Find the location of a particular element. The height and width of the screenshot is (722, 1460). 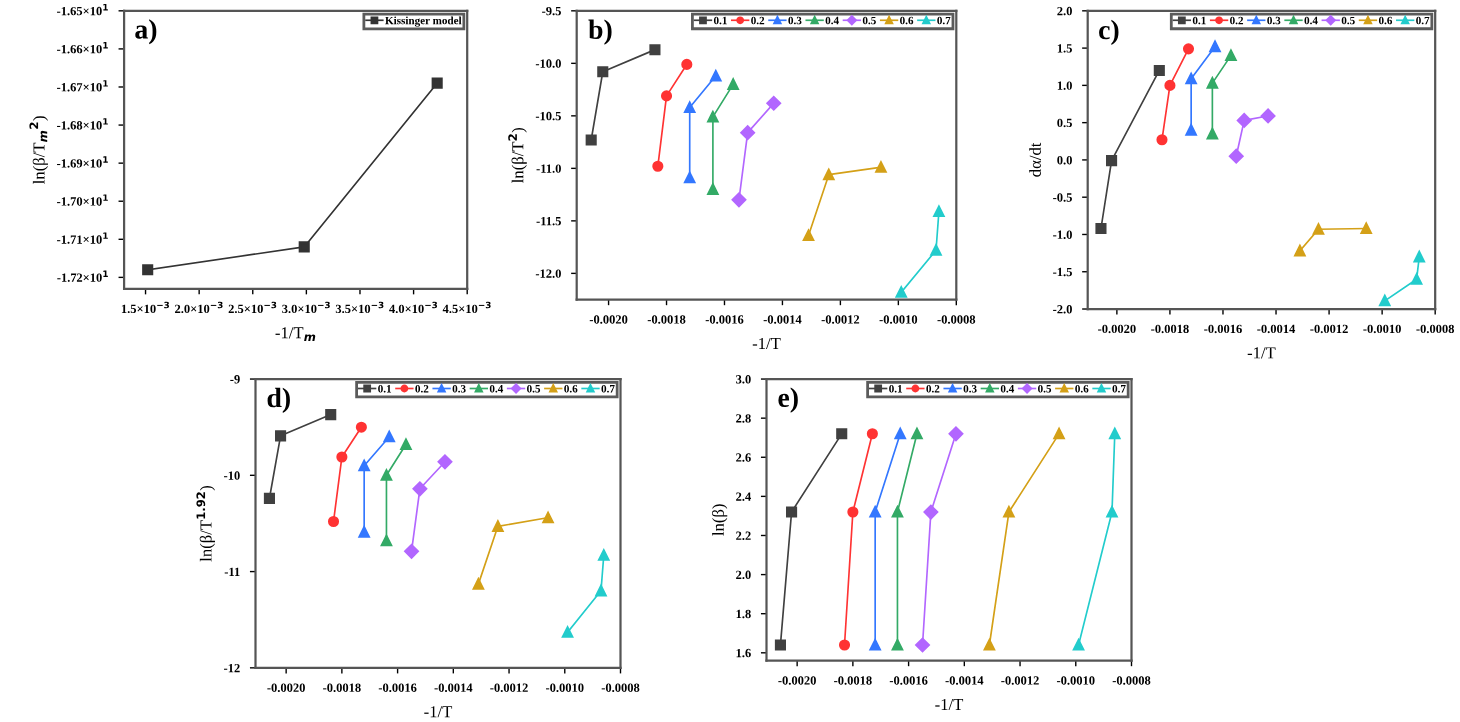

y-axis-title: ln(β/T$^{2}$) is located at coordinates (517, 155).